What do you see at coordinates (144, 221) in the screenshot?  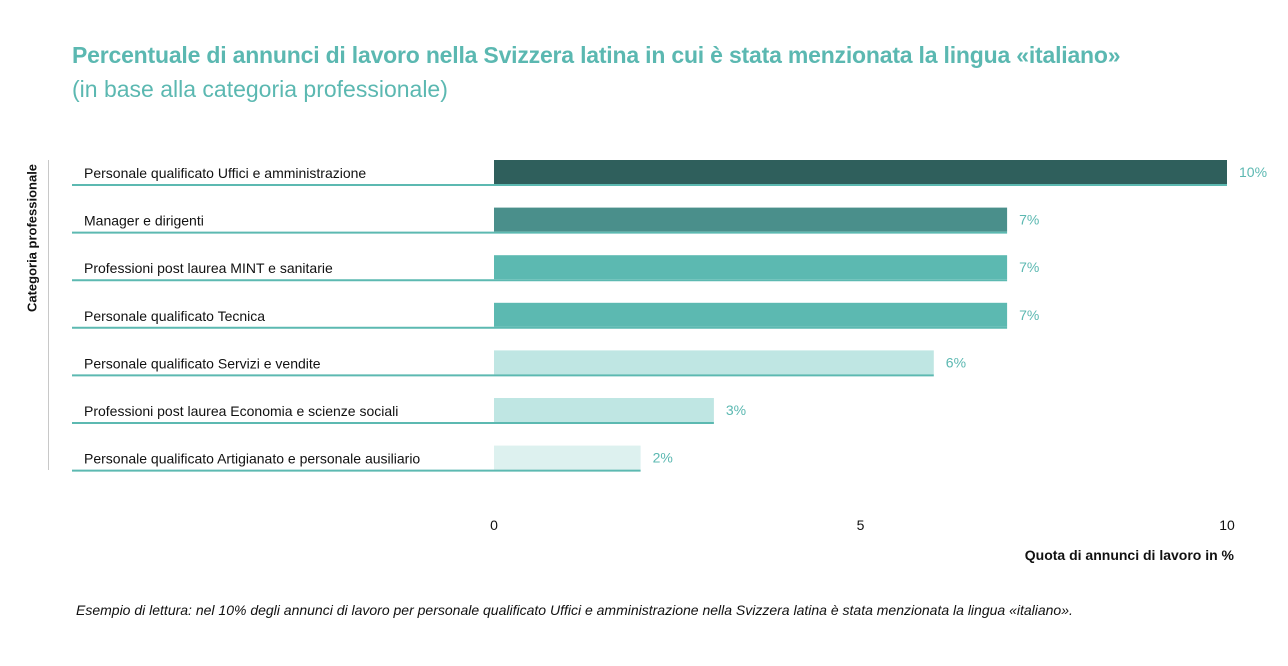 I see `category-label: Manager e dirigenti` at bounding box center [144, 221].